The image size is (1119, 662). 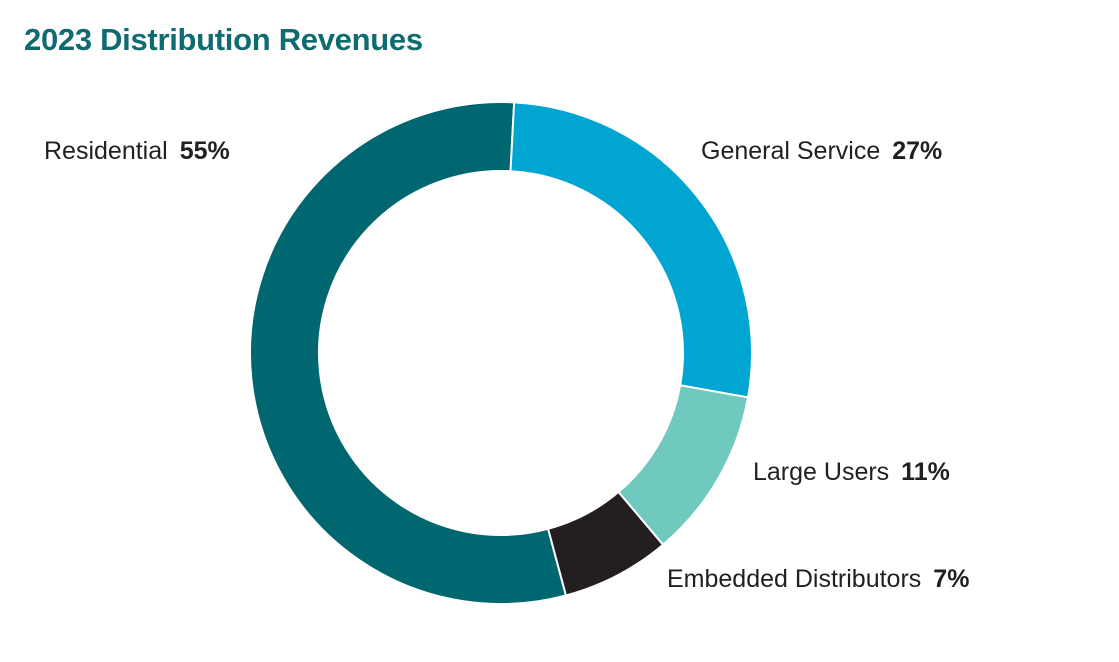 I want to click on slice-embedded-distributors, so click(x=605, y=543).